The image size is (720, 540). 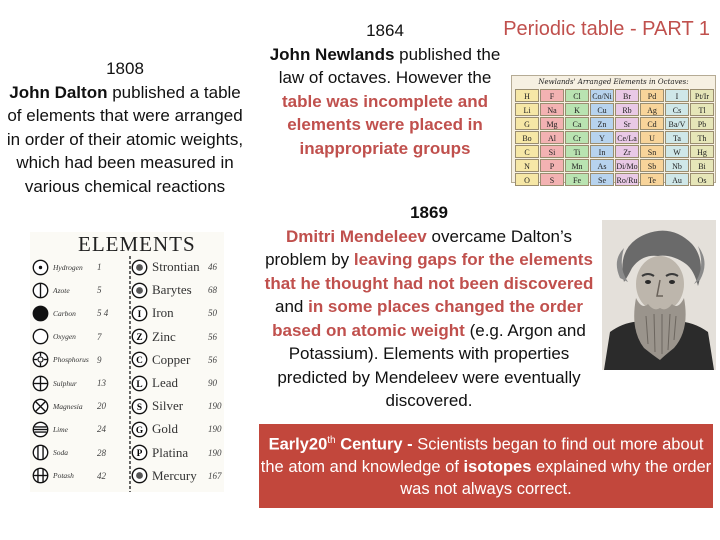 What do you see at coordinates (70, 313) in the screenshot?
I see `element-row: Carbon 5 4` at bounding box center [70, 313].